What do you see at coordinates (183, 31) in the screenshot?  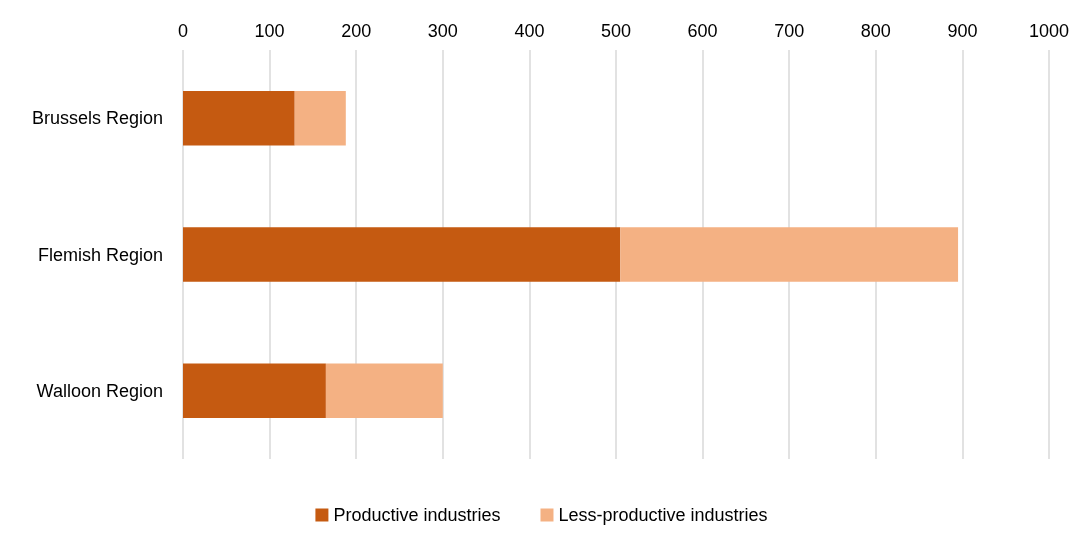 I see `x-tick-label: 0` at bounding box center [183, 31].